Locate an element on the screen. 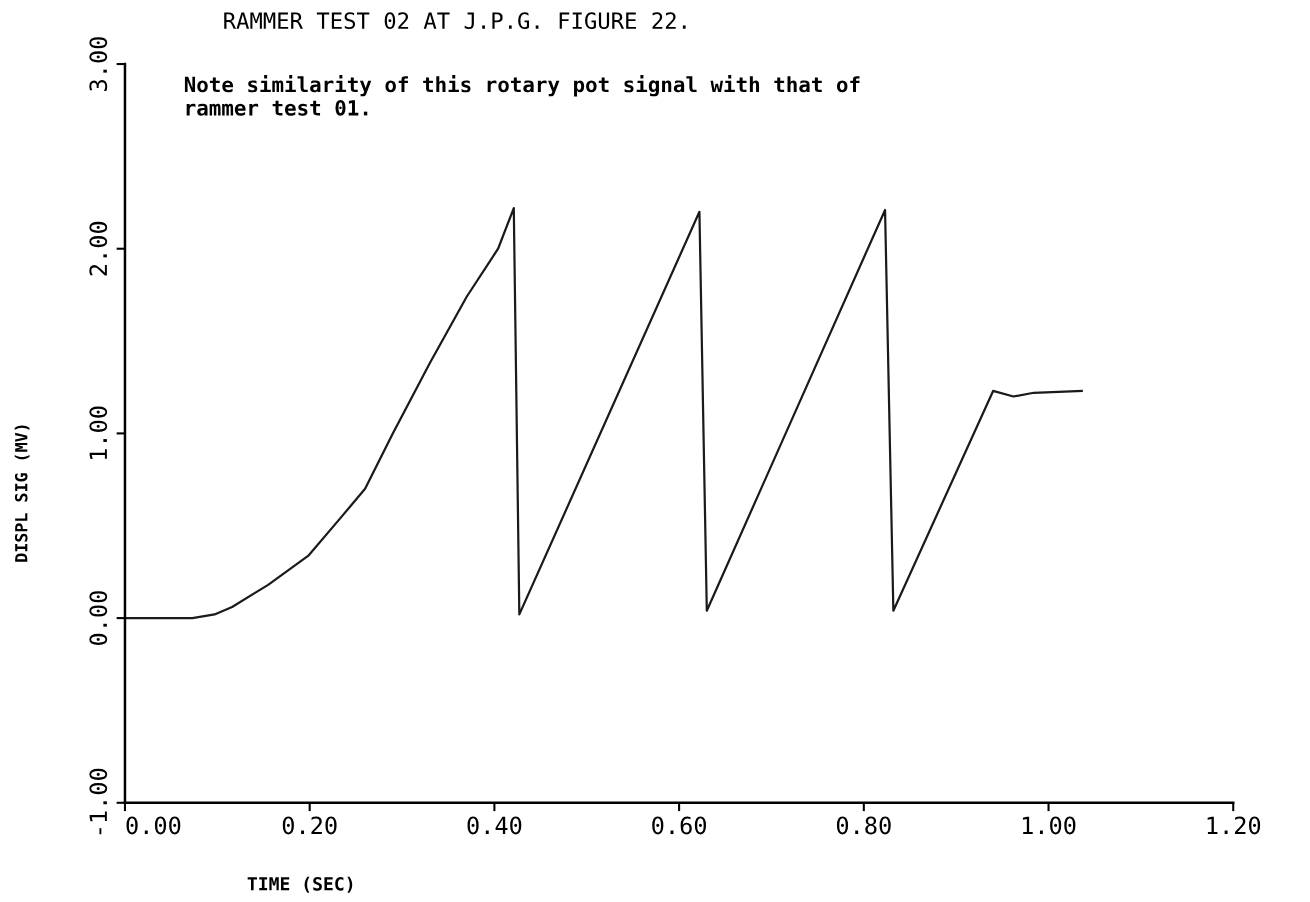  y-tick-label: -1.00 is located at coordinates (98, 801).